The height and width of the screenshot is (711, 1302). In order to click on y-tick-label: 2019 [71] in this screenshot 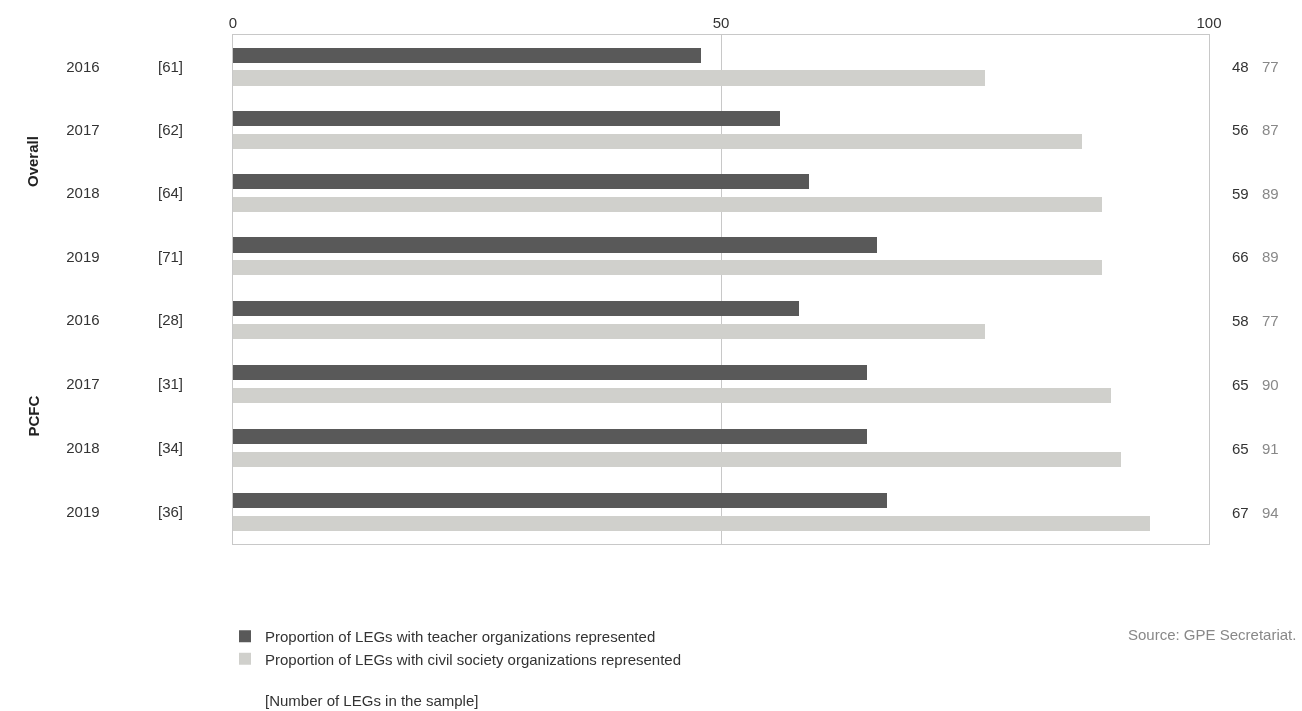, I will do `click(124, 256)`.